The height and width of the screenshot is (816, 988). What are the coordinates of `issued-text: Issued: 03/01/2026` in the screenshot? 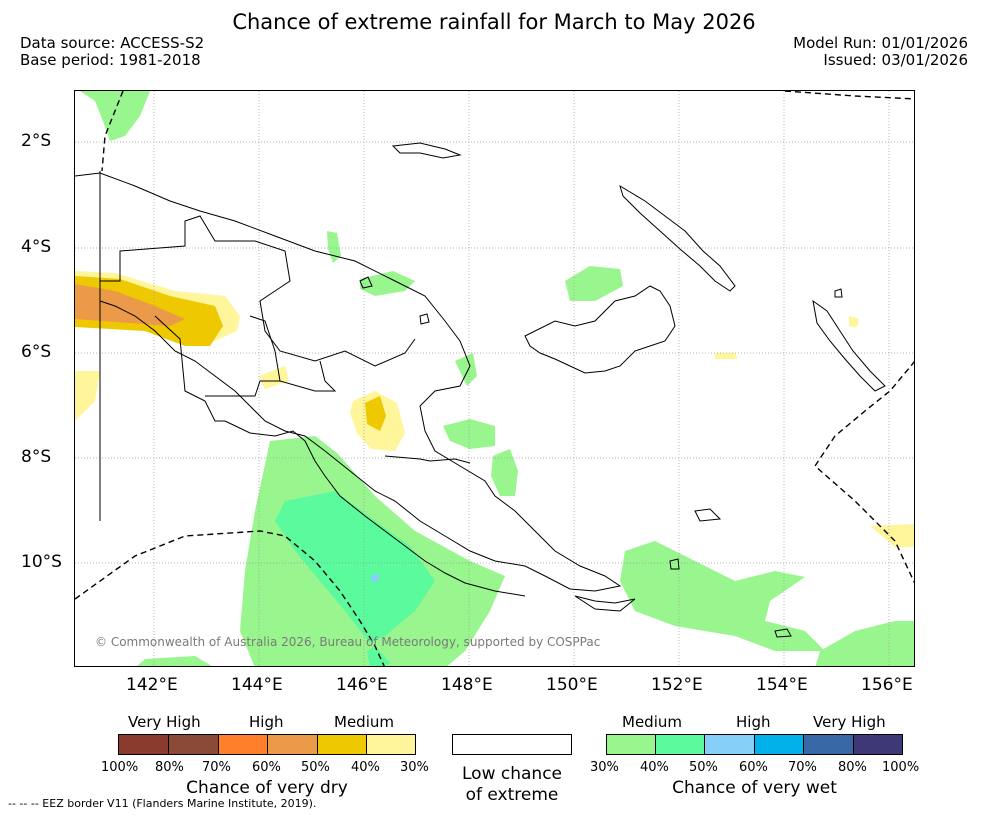 It's located at (895, 60).